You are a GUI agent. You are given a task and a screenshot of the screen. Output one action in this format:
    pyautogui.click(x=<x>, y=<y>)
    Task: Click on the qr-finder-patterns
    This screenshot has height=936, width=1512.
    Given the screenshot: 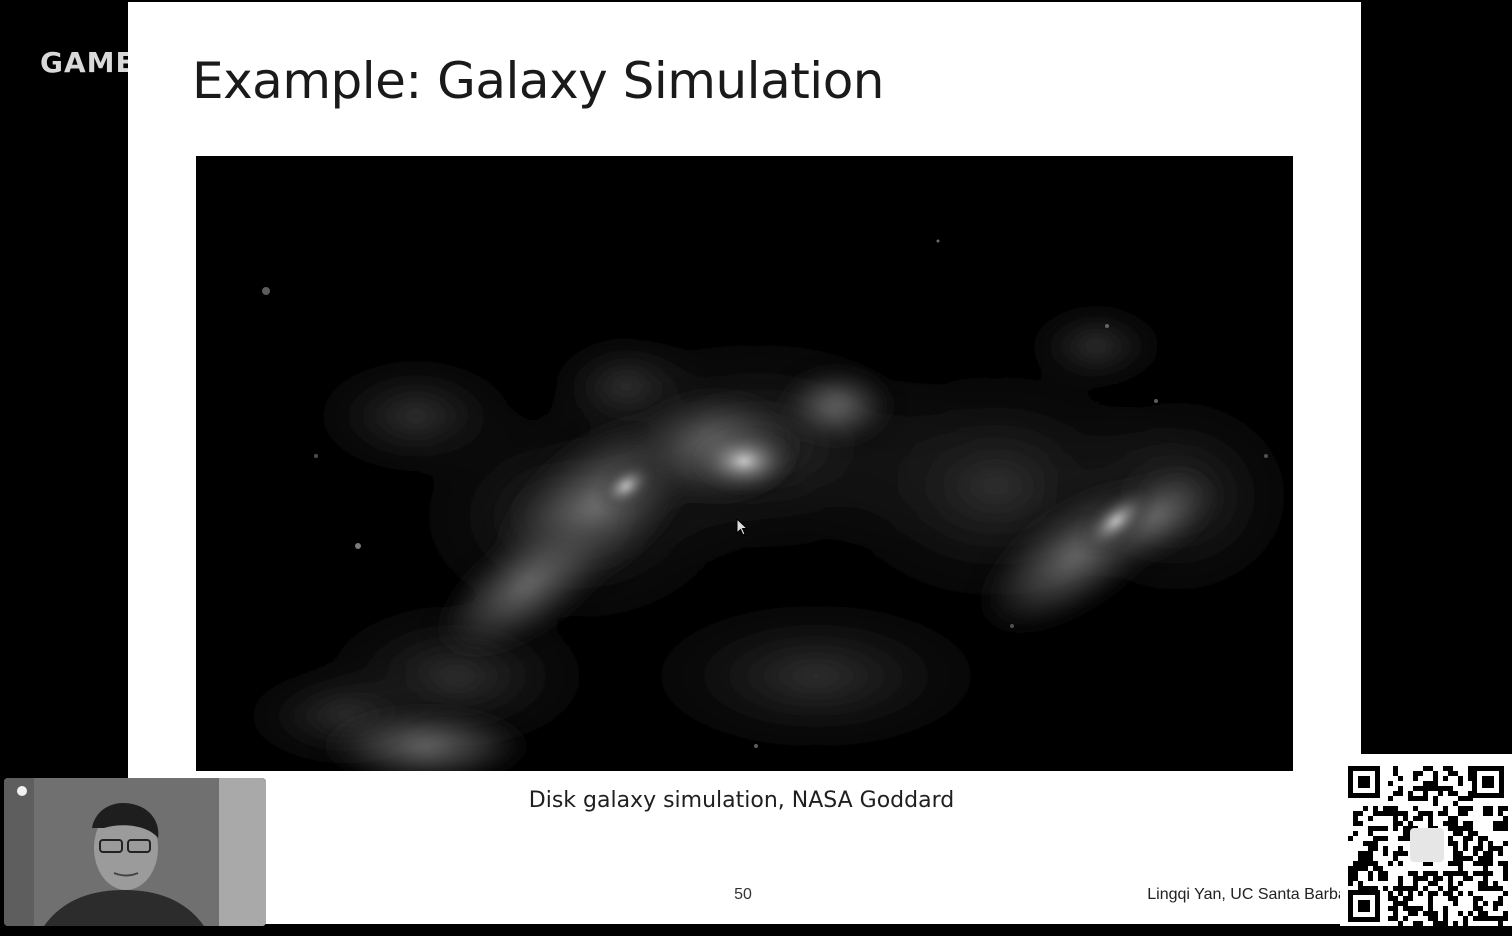 What is the action you would take?
    pyautogui.click(x=1426, y=844)
    